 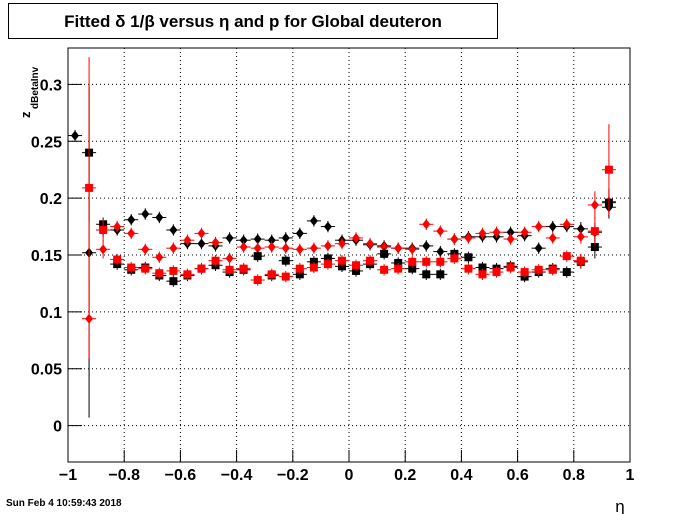 What do you see at coordinates (46, 370) in the screenshot?
I see `y-tick-label: 0.05` at bounding box center [46, 370].